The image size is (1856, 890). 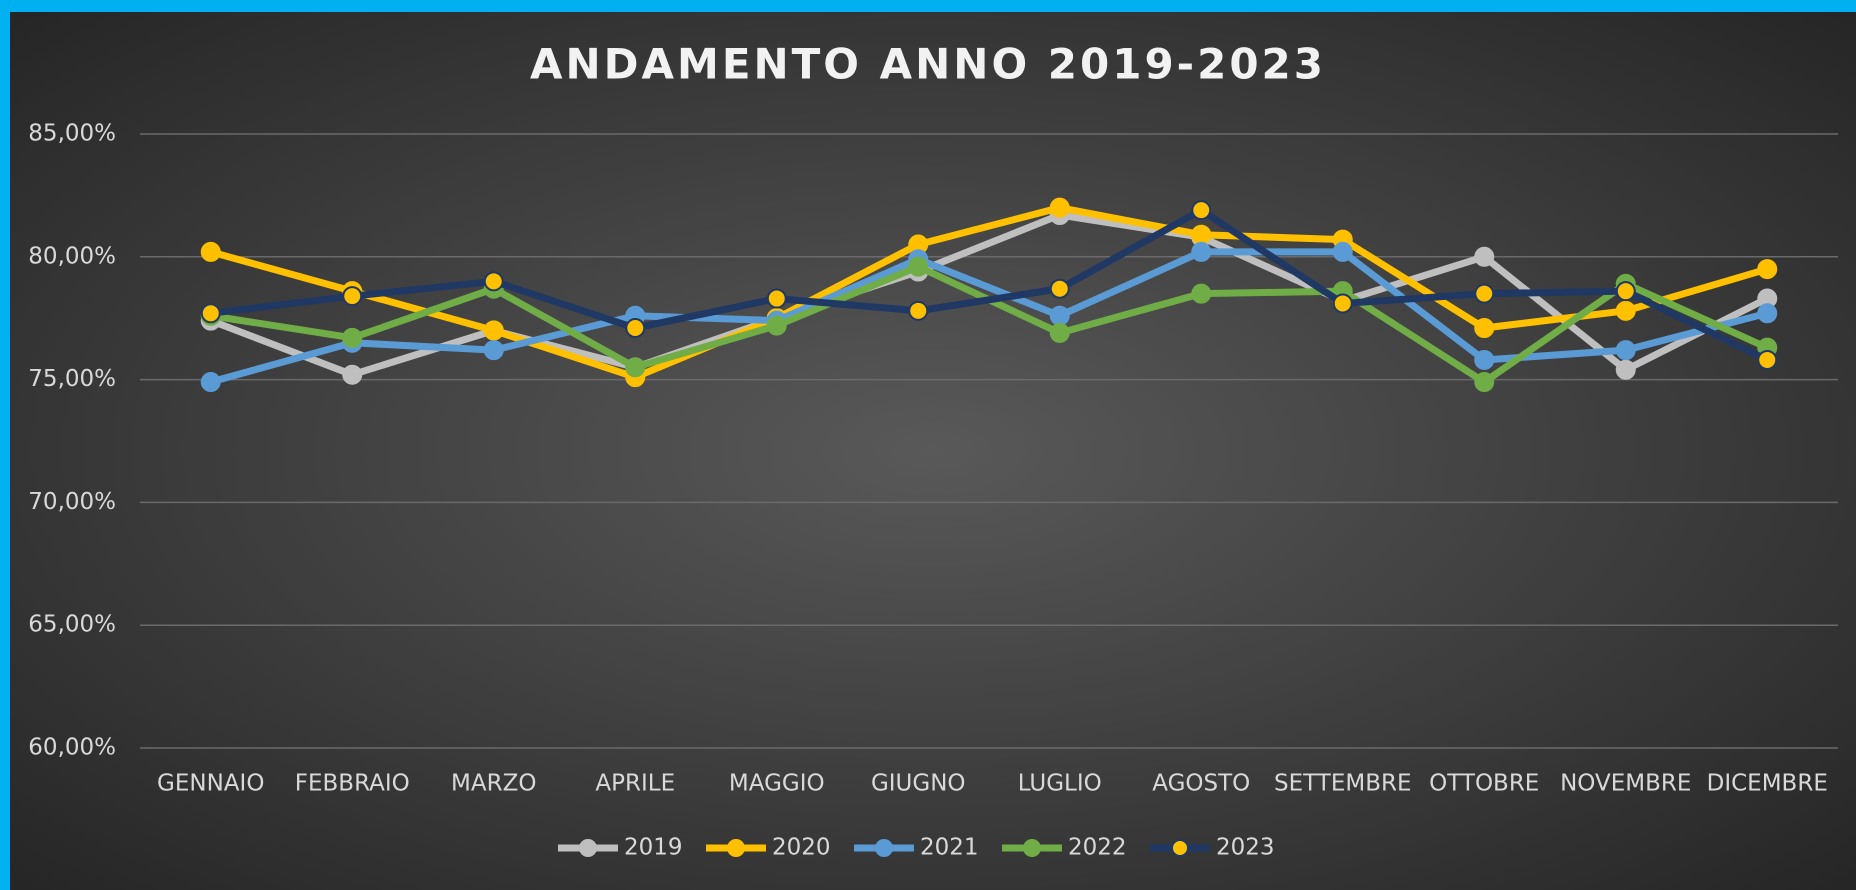 I want to click on x-tick-label: DICEMBRE, so click(x=1767, y=784).